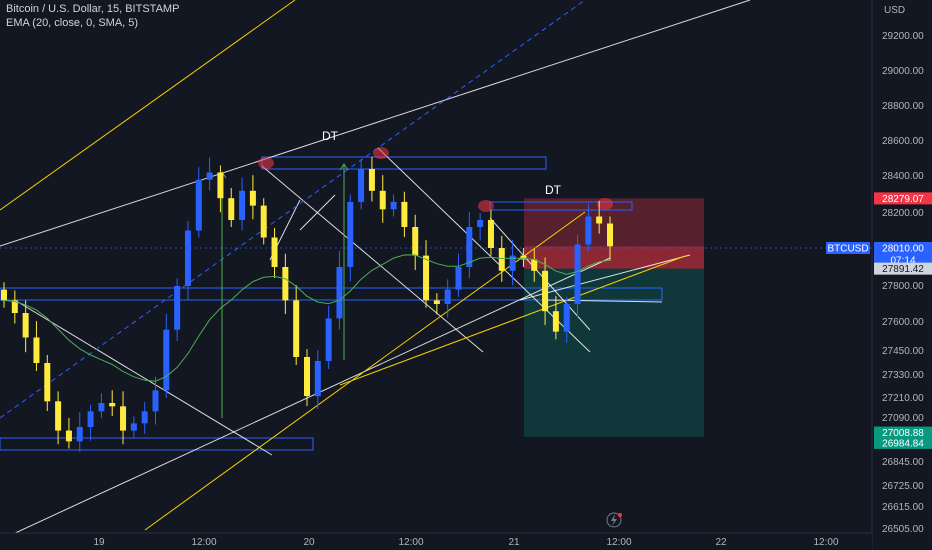 This screenshot has height=550, width=932. I want to click on target-price-tag-1: 27008.88, so click(903, 433).